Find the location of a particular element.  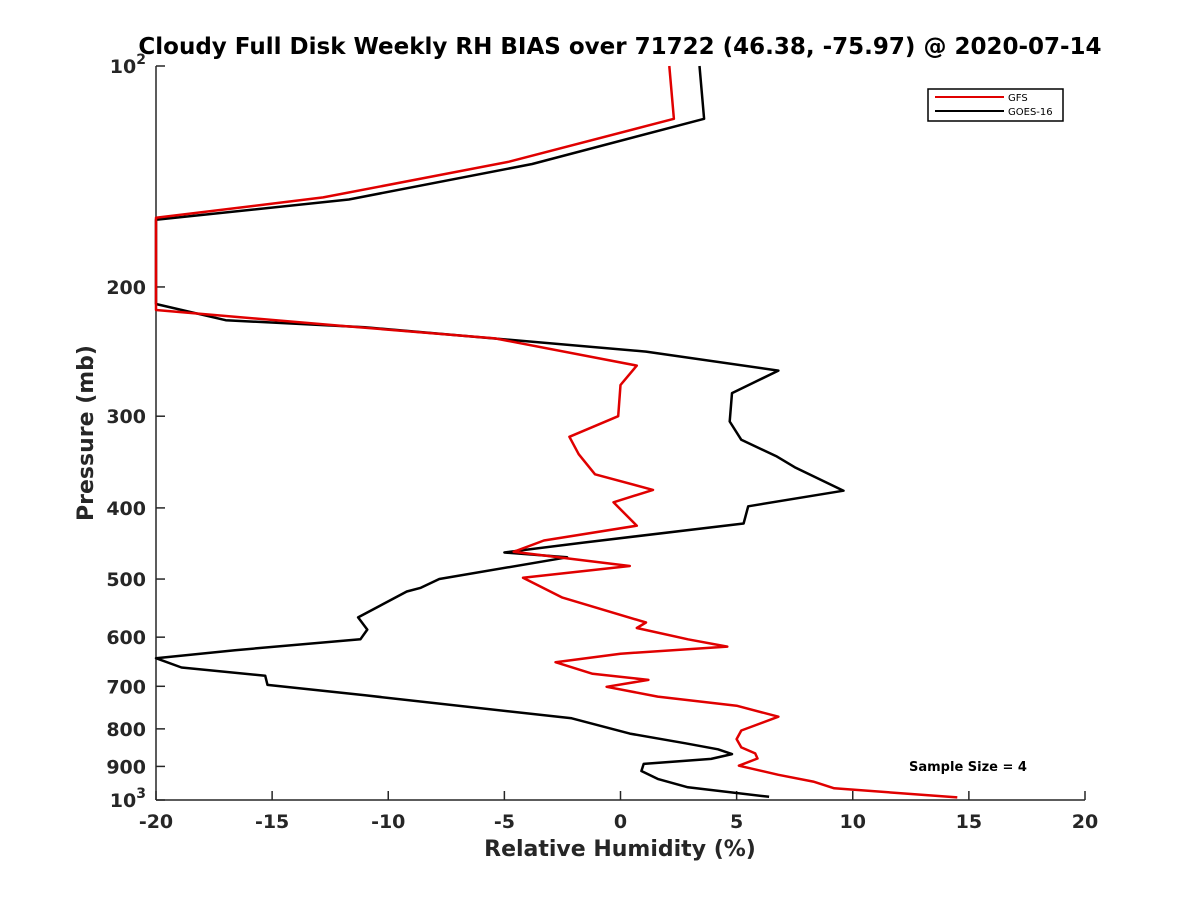

y-tick-label: 200 is located at coordinates (126, 288).